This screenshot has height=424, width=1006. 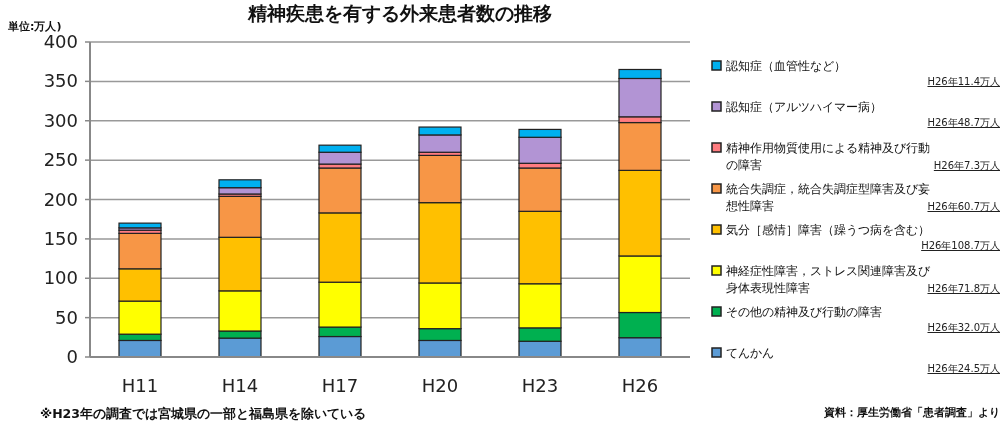 What do you see at coordinates (60, 120) in the screenshot?
I see `y-tick-label: 300` at bounding box center [60, 120].